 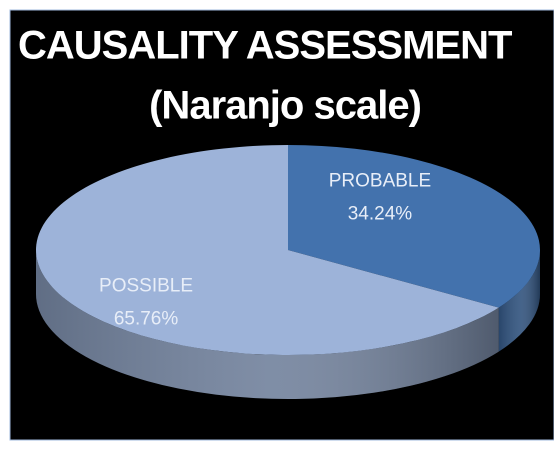 What do you see at coordinates (285, 106) in the screenshot?
I see `chart-subtitle: (Naranjo scale)` at bounding box center [285, 106].